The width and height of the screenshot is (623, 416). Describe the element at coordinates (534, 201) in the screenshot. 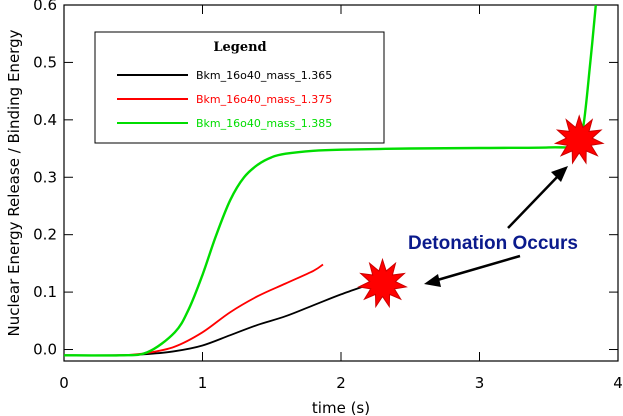

I see `annotation-arrow-upper` at that location.